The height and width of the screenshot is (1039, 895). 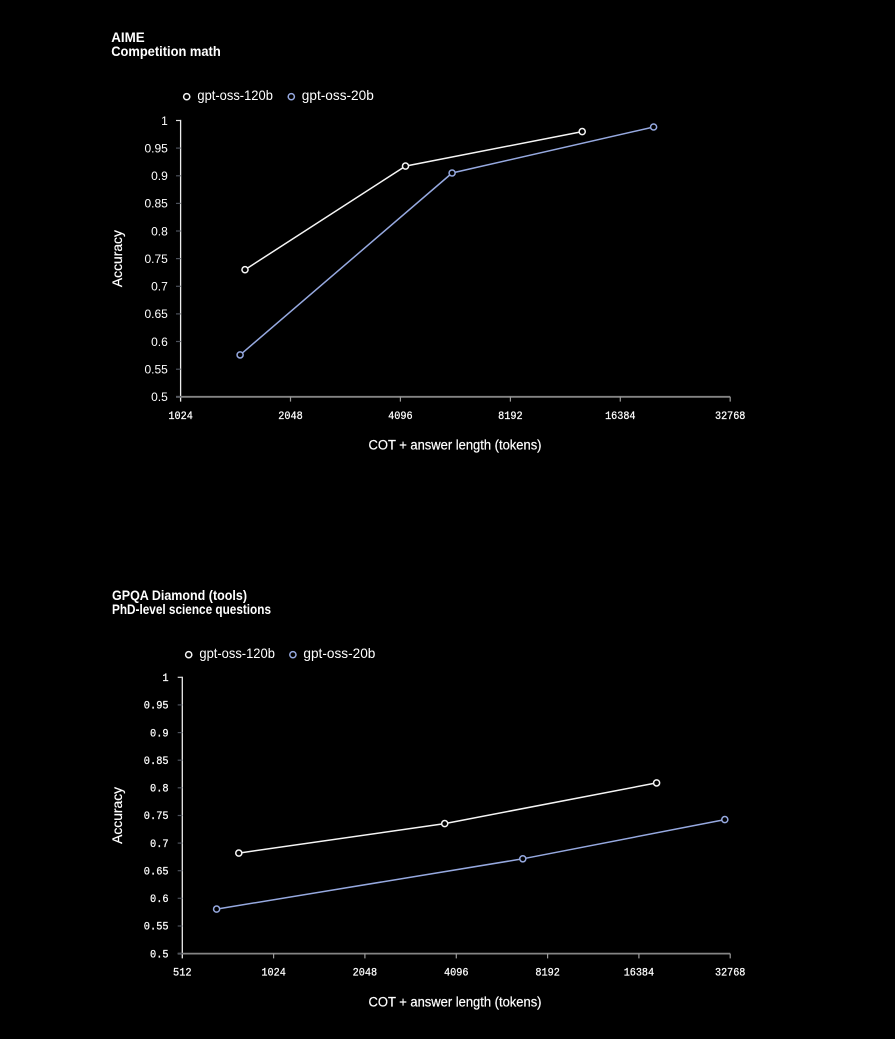 I want to click on svg-text: PhD-level science questions, so click(x=191, y=609).